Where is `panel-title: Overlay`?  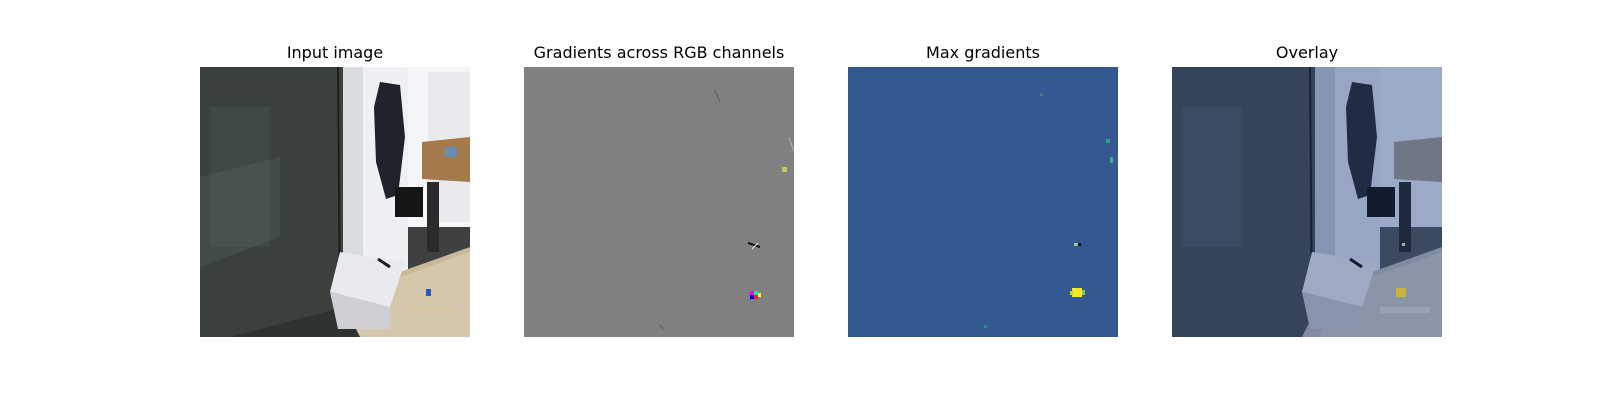 panel-title: Overlay is located at coordinates (1307, 52).